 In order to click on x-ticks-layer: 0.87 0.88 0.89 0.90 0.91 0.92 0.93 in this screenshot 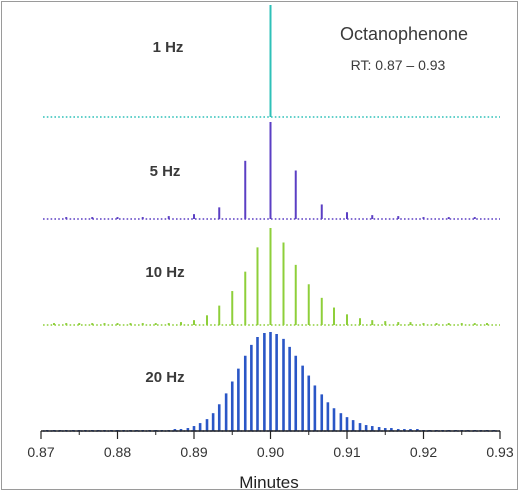, I will do `click(270, 445)`.